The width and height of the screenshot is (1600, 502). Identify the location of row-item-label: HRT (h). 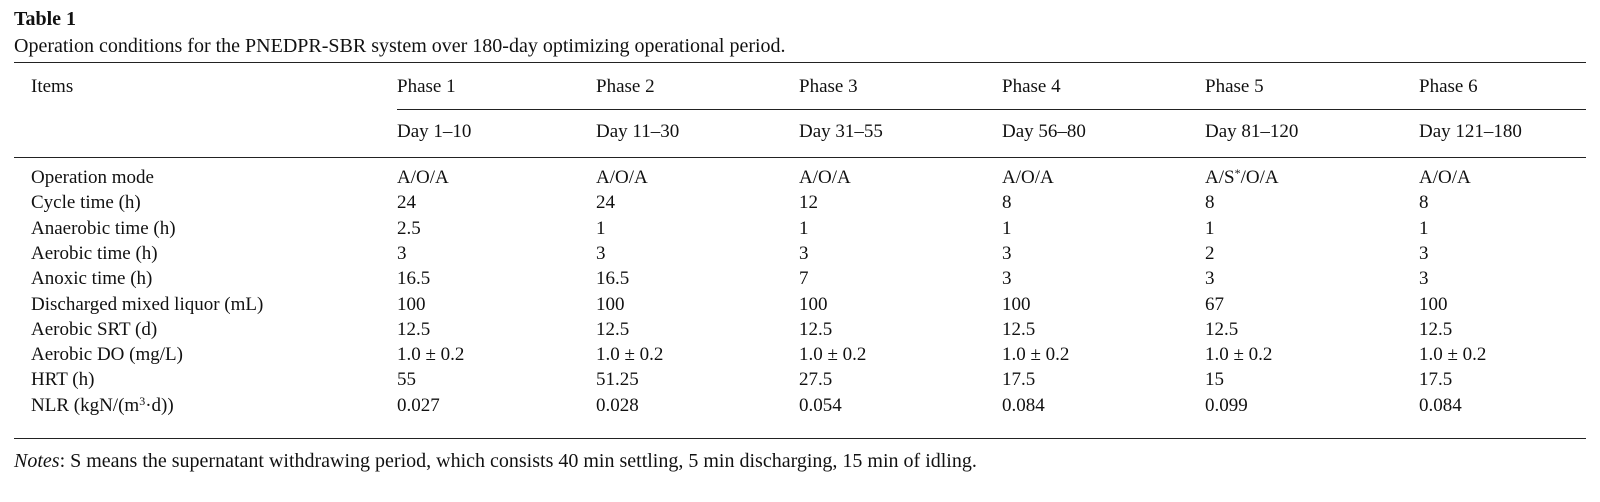
(63, 380).